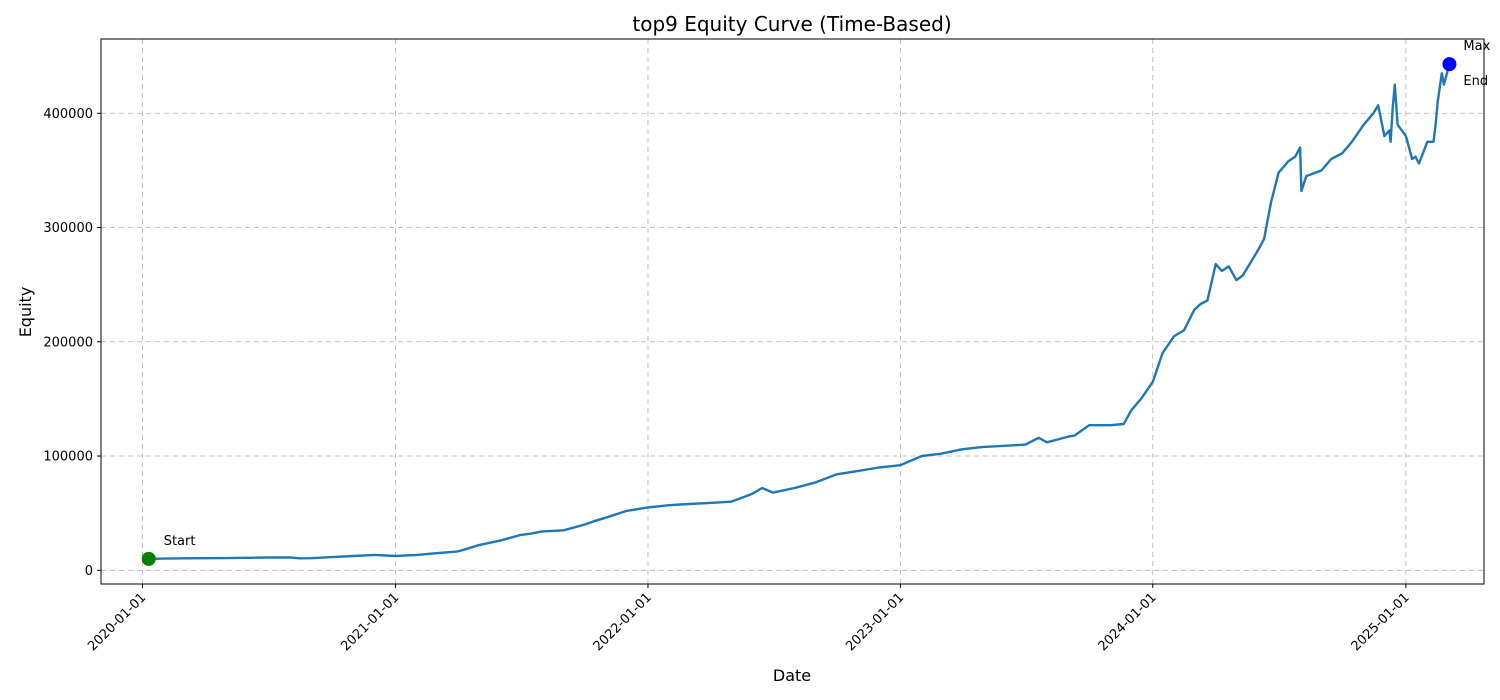 This screenshot has height=700, width=1500. I want to click on x-tick-label: 2021-01-01, so click(370, 622).